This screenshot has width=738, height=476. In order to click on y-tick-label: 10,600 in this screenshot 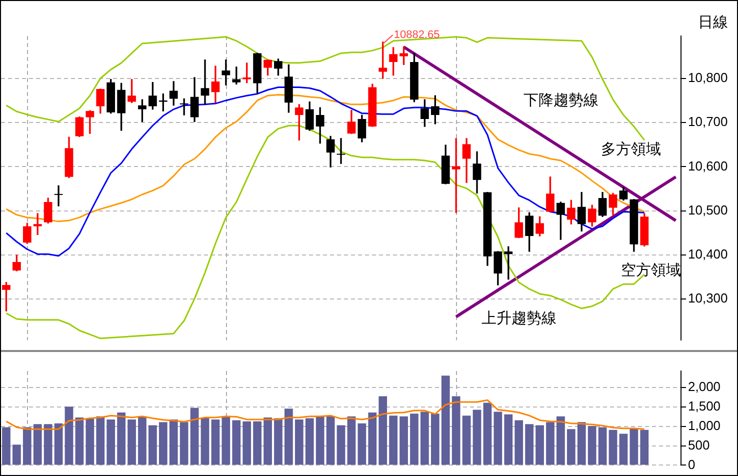, I will do `click(708, 166)`.